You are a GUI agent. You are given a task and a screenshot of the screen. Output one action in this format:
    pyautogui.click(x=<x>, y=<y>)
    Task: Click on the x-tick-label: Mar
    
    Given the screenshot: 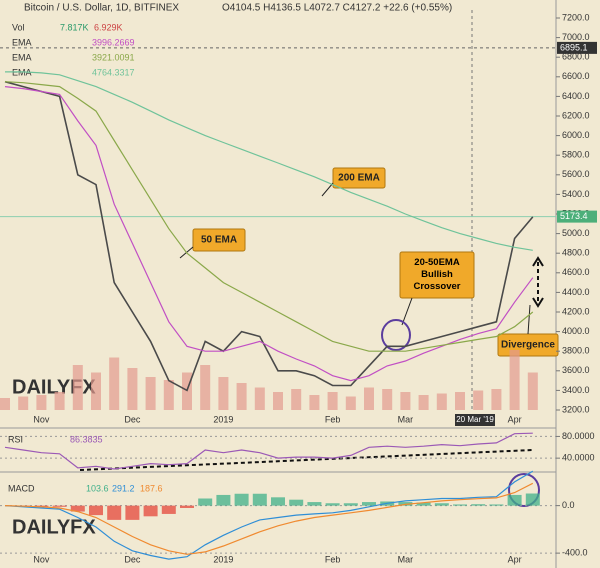 What is the action you would take?
    pyautogui.click(x=406, y=559)
    